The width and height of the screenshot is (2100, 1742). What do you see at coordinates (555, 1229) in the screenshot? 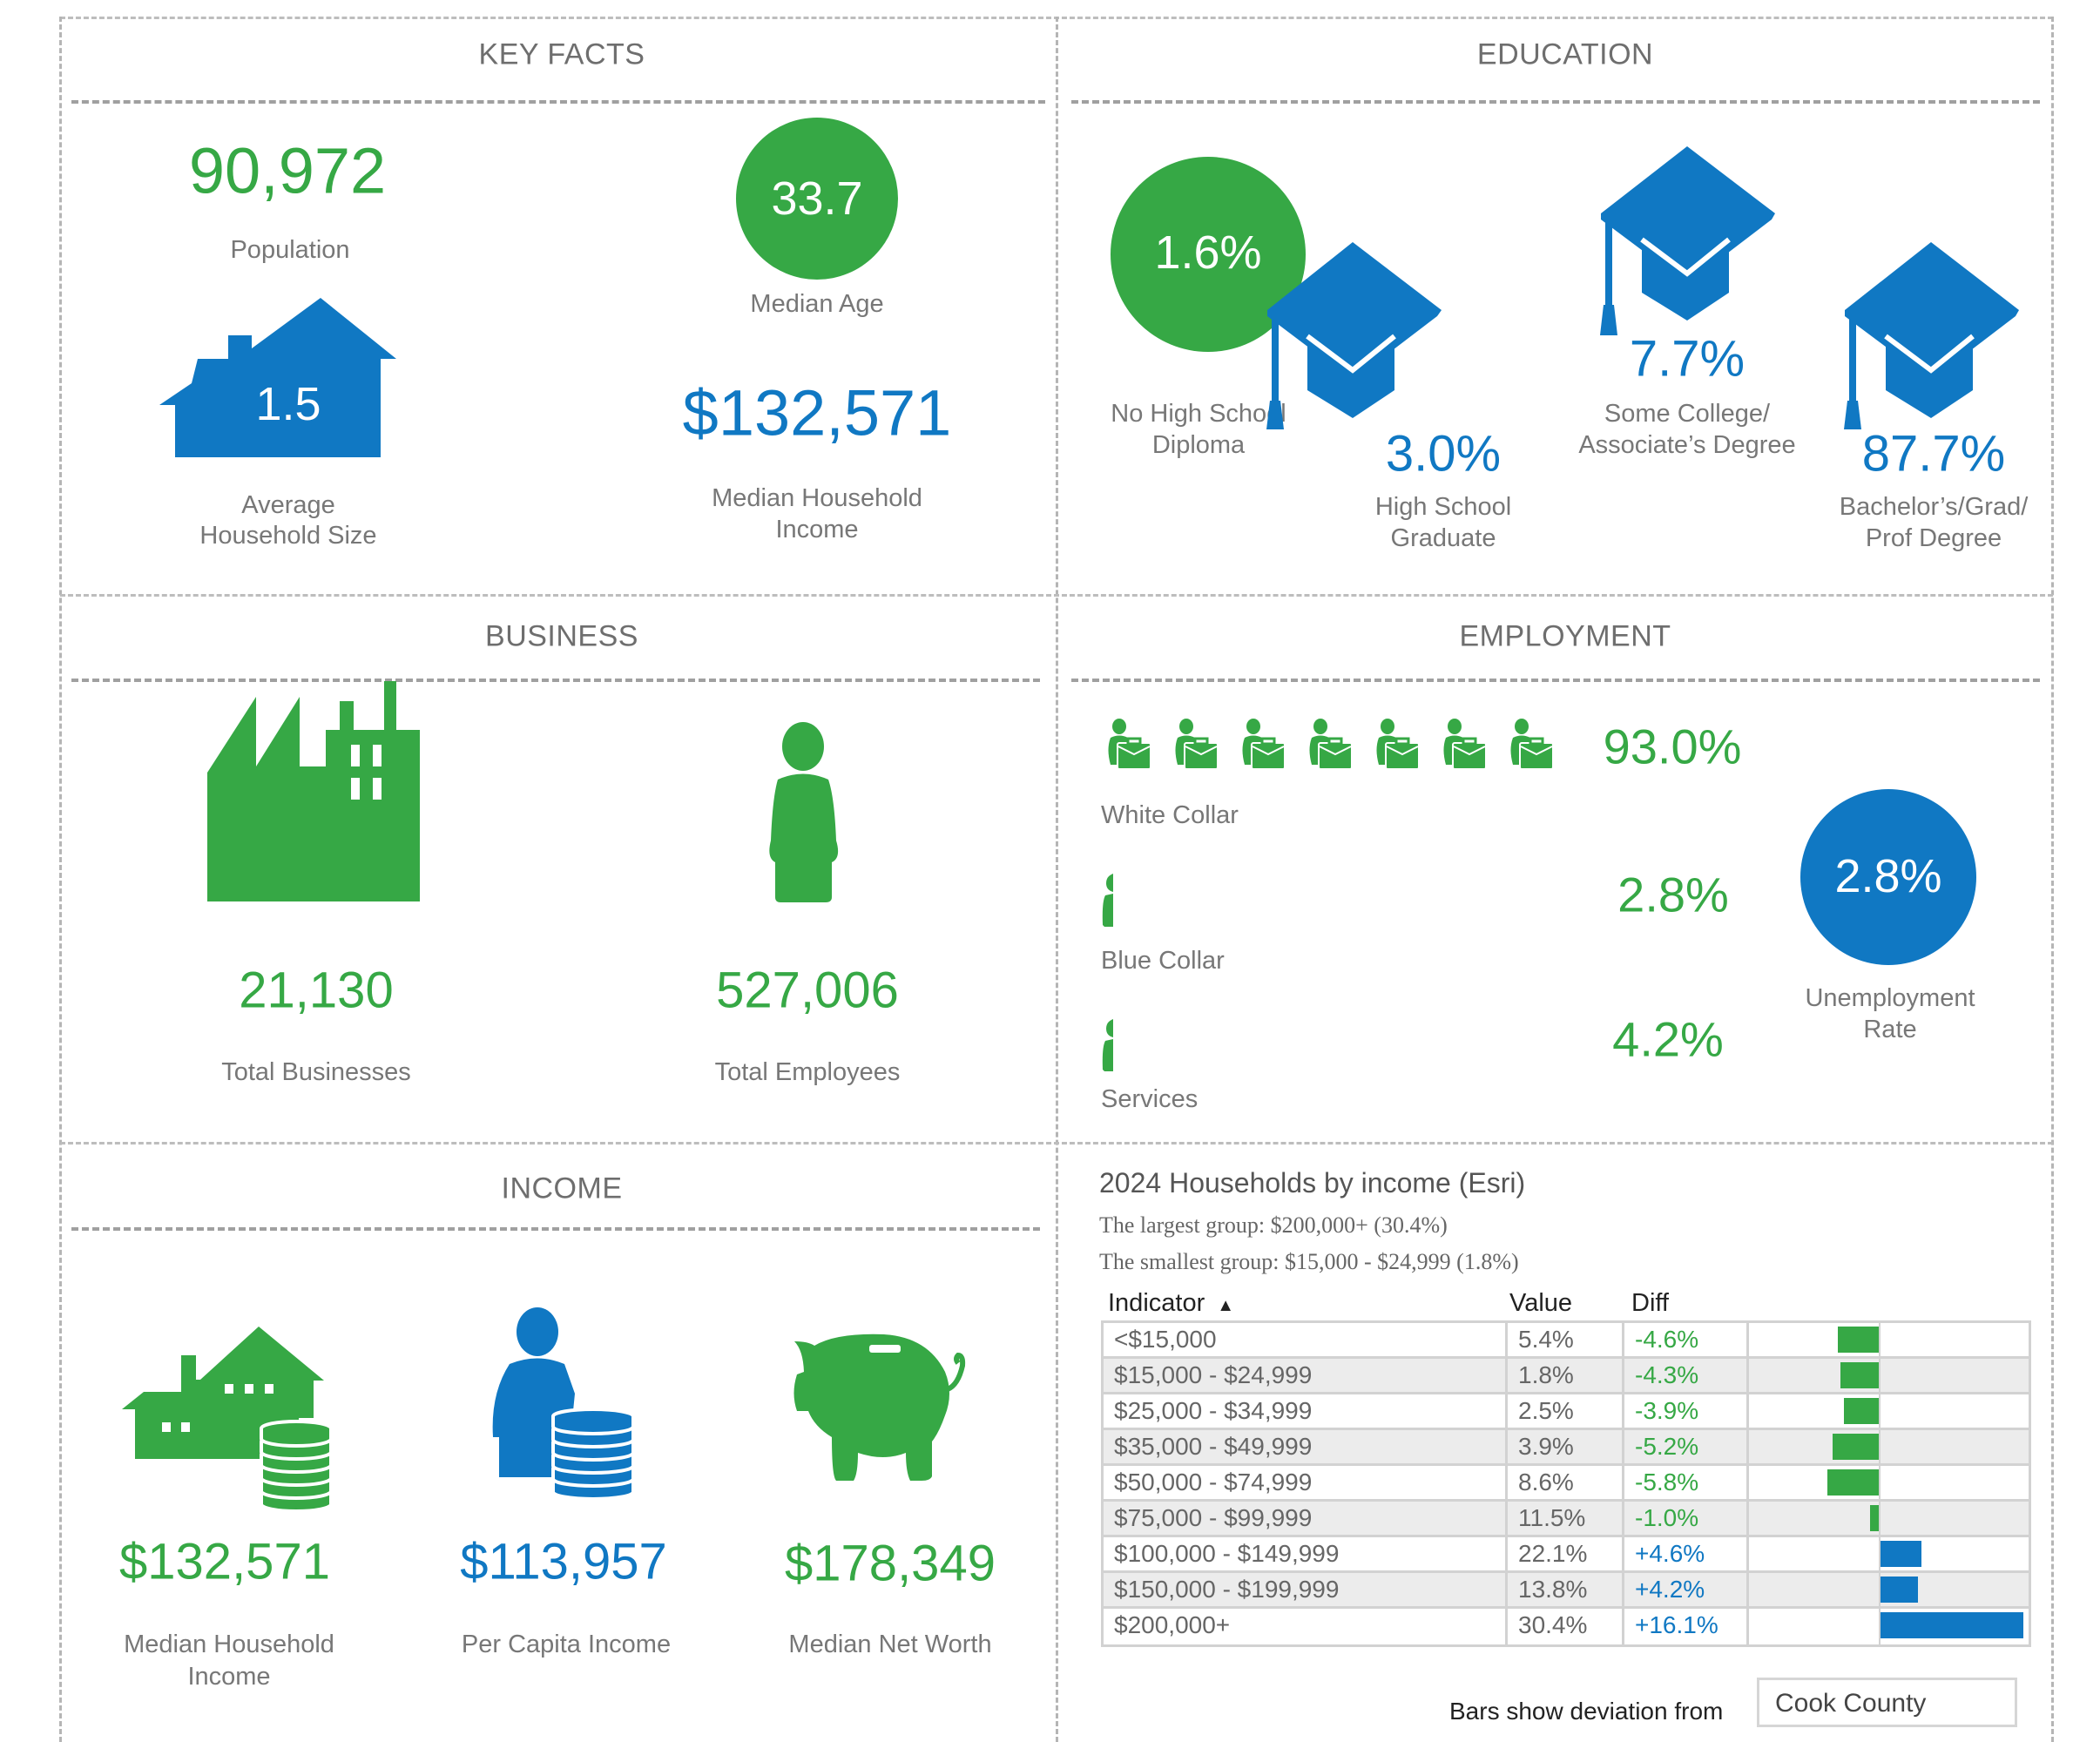
I see `income-underline` at bounding box center [555, 1229].